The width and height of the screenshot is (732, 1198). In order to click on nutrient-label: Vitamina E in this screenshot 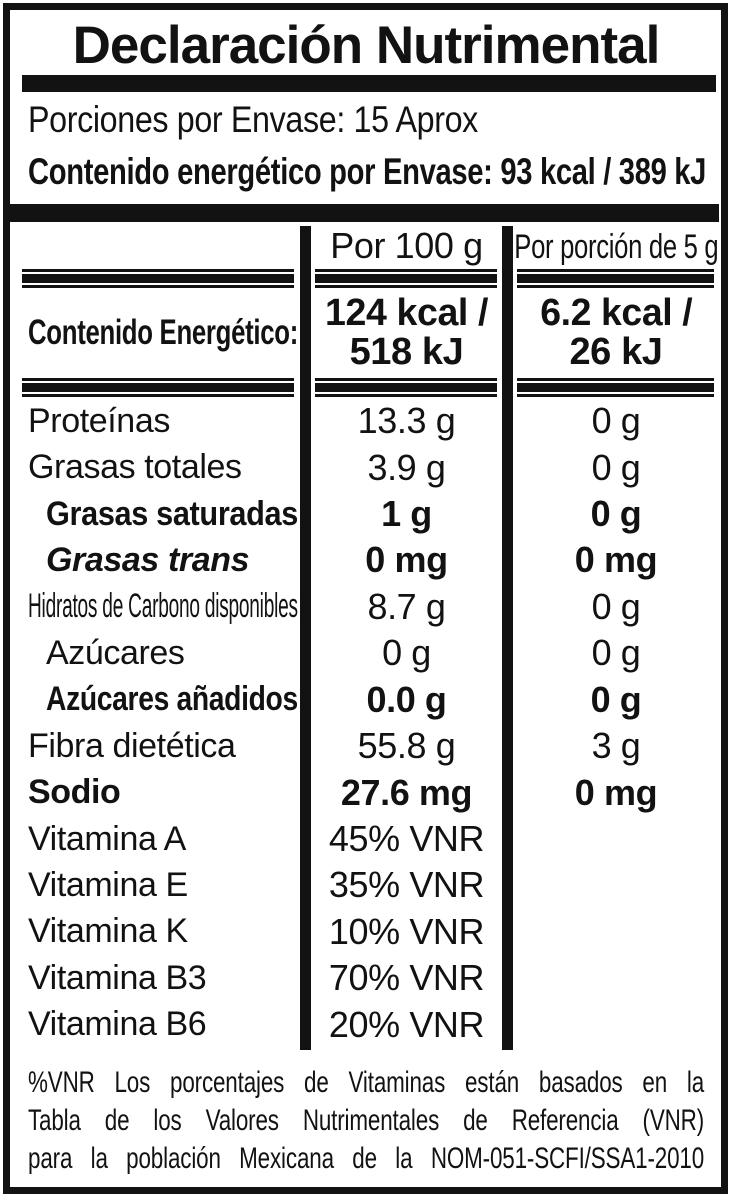, I will do `click(108, 884)`.